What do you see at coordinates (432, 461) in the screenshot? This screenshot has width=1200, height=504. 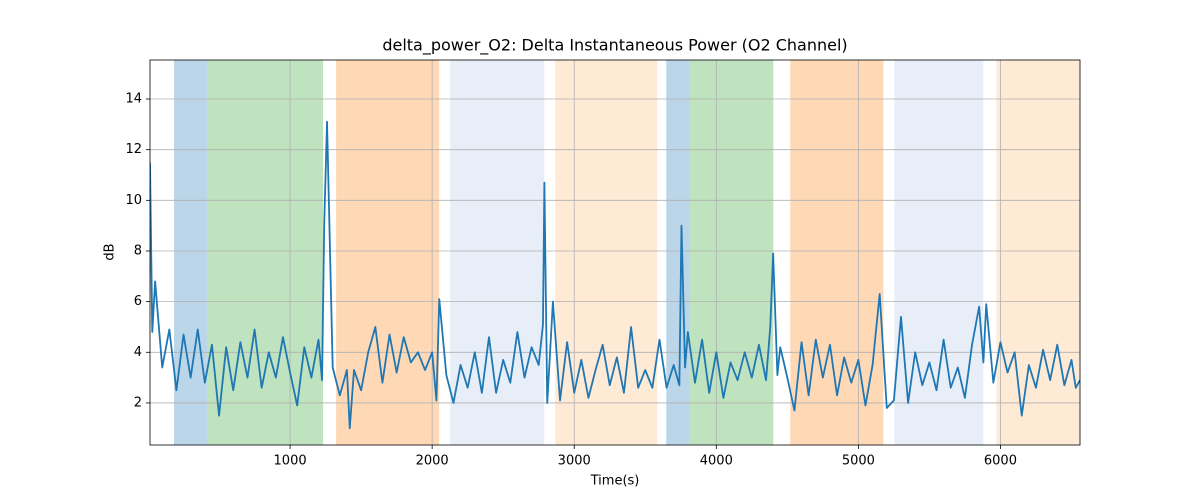 I see `x-tick-label: 2000` at bounding box center [432, 461].